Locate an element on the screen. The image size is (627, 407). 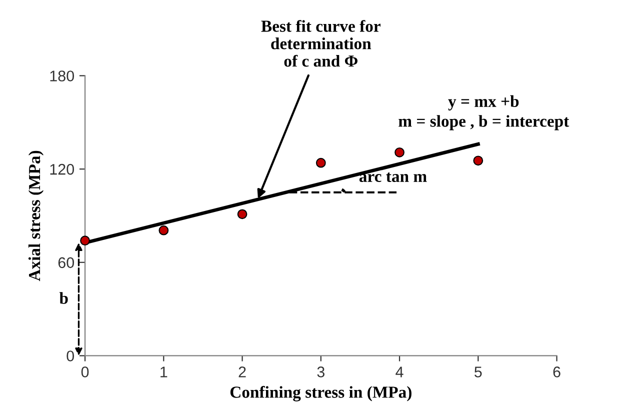
annotation: y = mx +b m = slope , b = intercept is located at coordinates (484, 112).